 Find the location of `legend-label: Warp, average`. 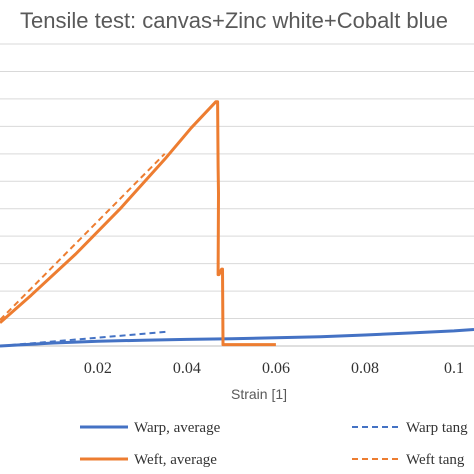

legend-label: Warp, average is located at coordinates (177, 428).